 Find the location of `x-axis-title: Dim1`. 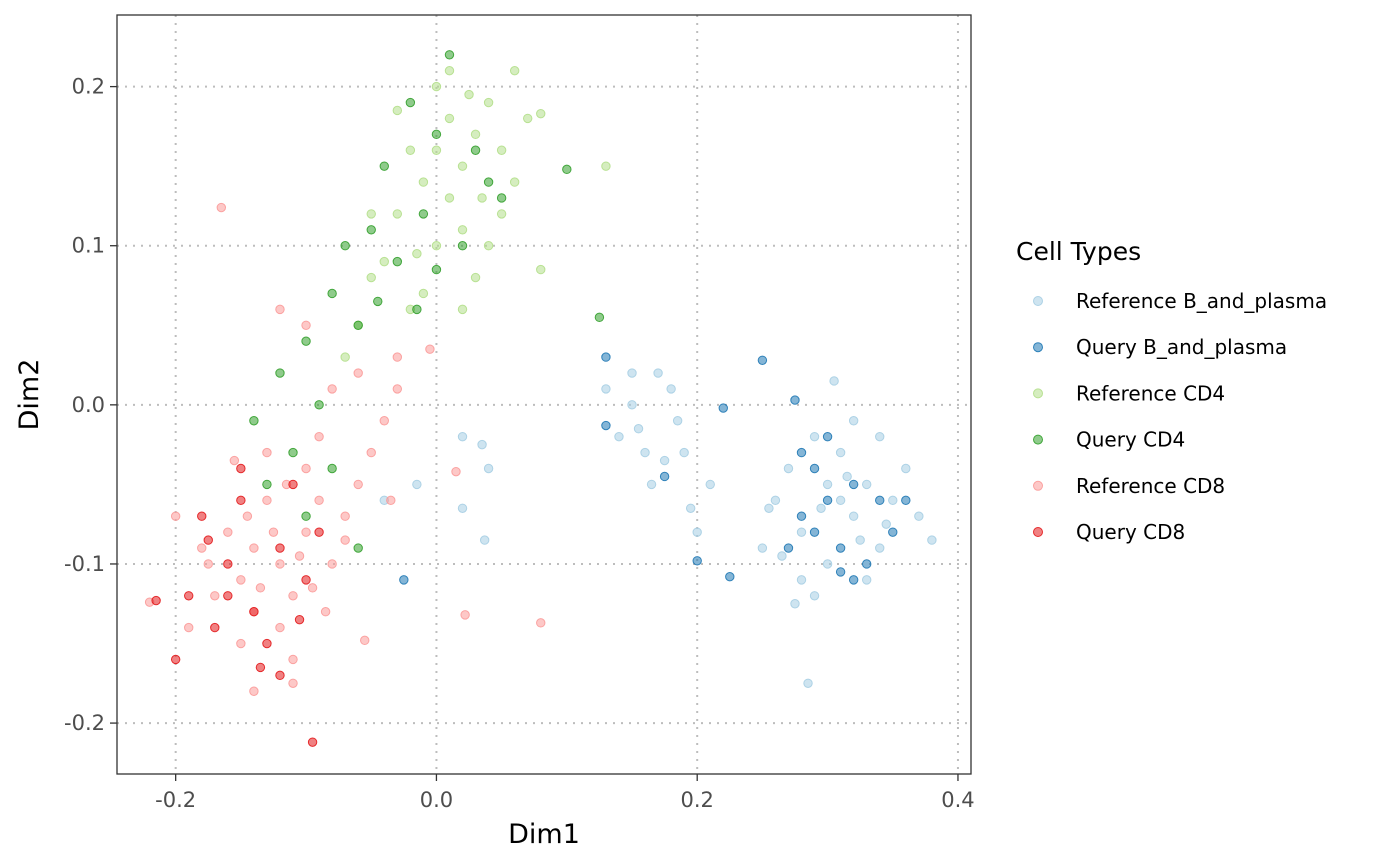

x-axis-title: Dim1 is located at coordinates (544, 834).